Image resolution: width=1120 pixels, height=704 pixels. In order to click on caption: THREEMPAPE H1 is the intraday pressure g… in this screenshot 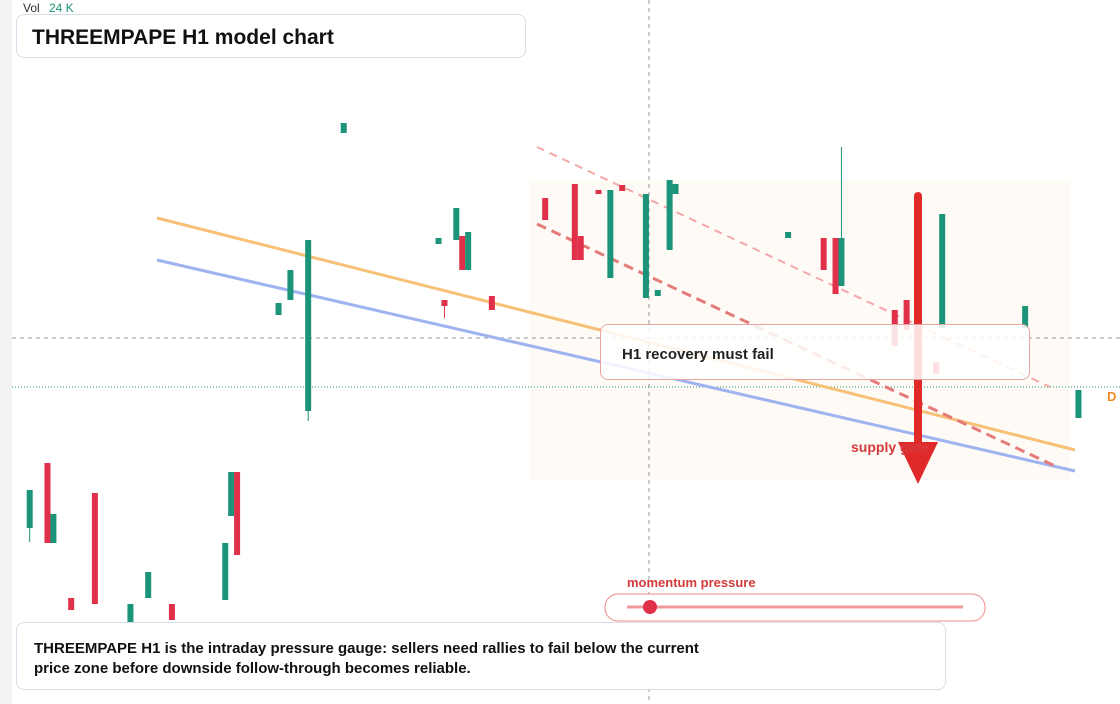, I will do `click(366, 658)`.